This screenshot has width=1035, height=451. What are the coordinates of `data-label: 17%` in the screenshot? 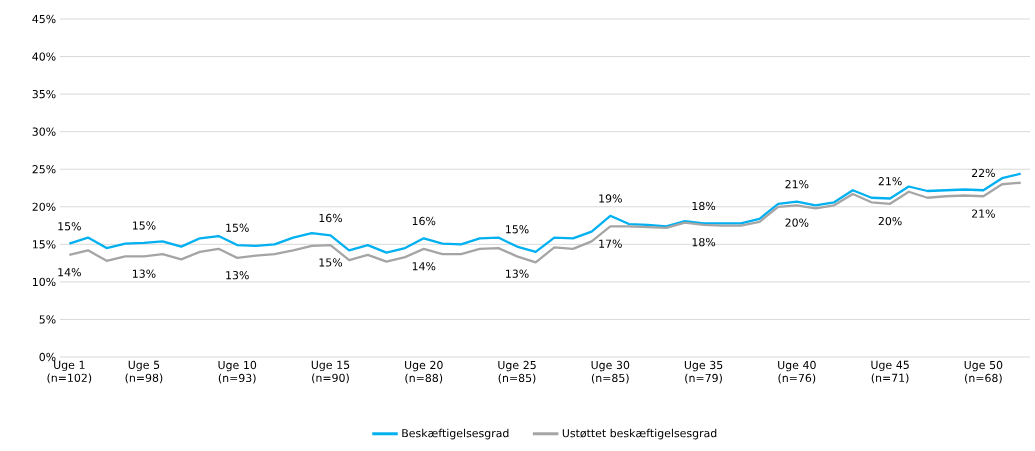 It's located at (610, 243).